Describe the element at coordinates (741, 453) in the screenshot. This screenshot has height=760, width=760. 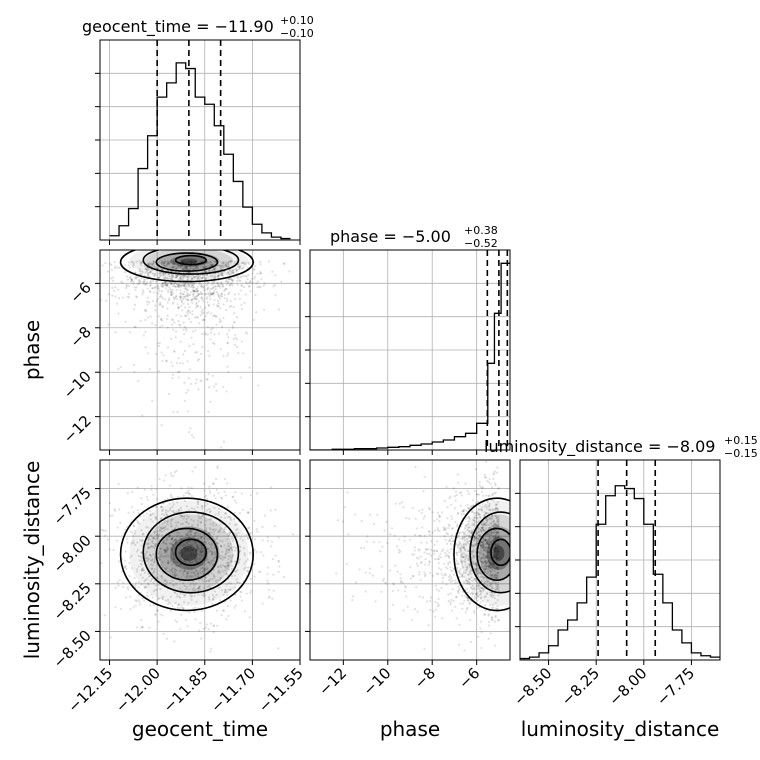
I see `svg-text: −0.15` at that location.